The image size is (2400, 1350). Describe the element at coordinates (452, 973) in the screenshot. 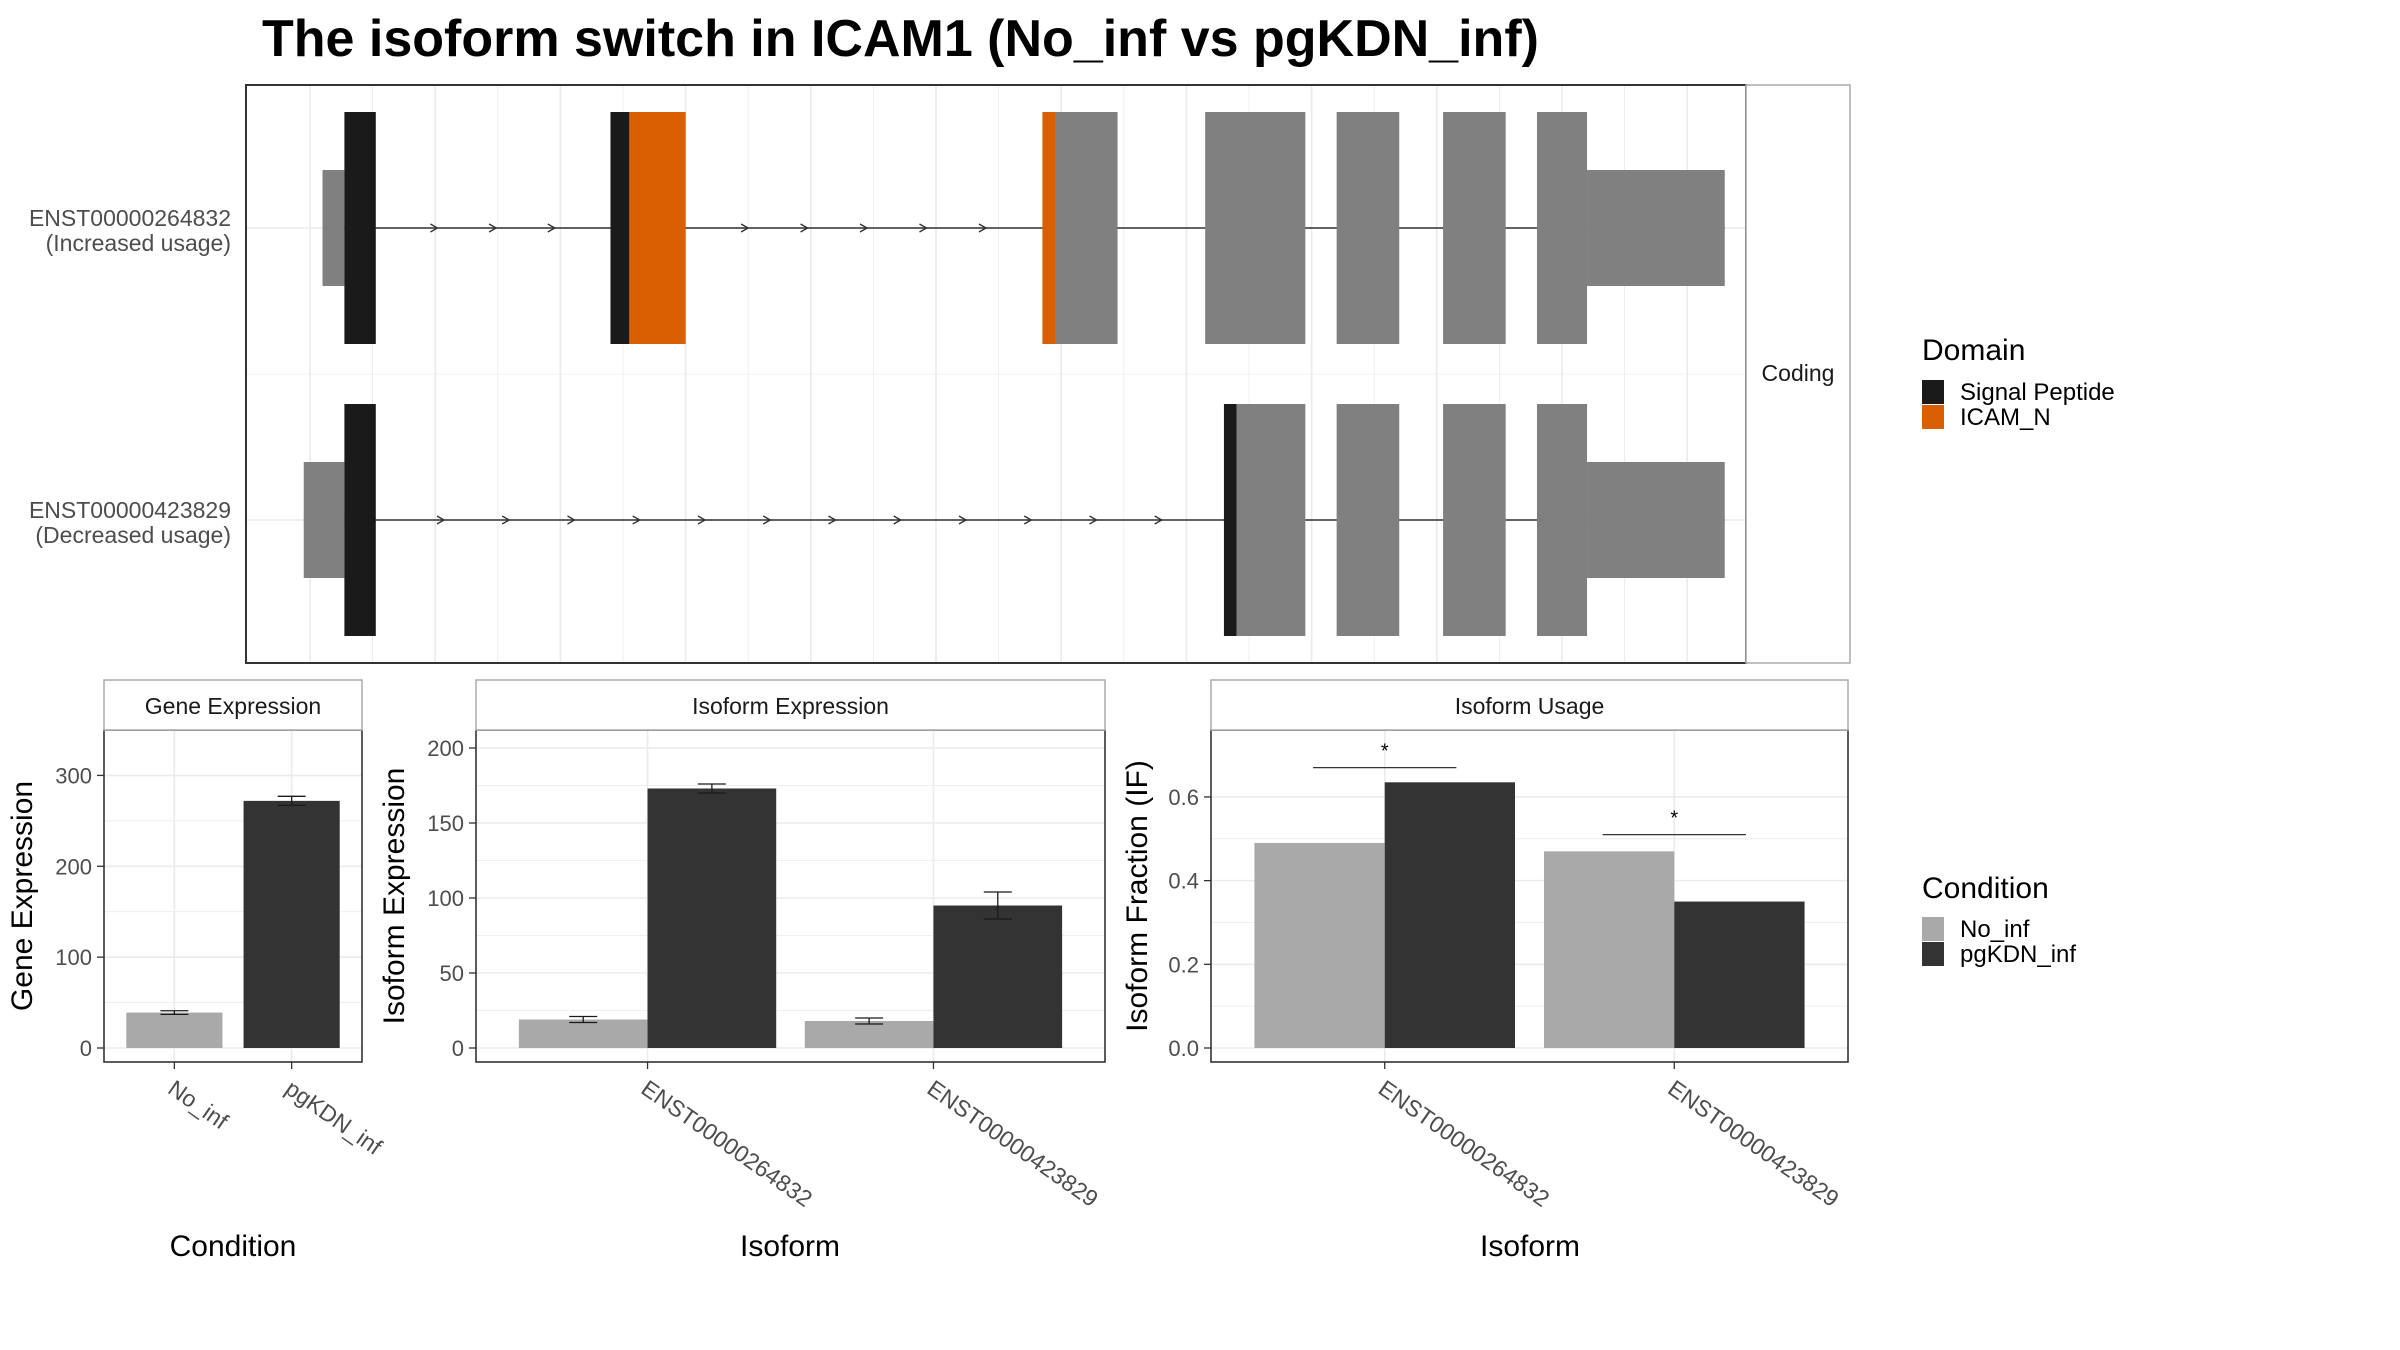

I see `y-tick-label: 50` at that location.